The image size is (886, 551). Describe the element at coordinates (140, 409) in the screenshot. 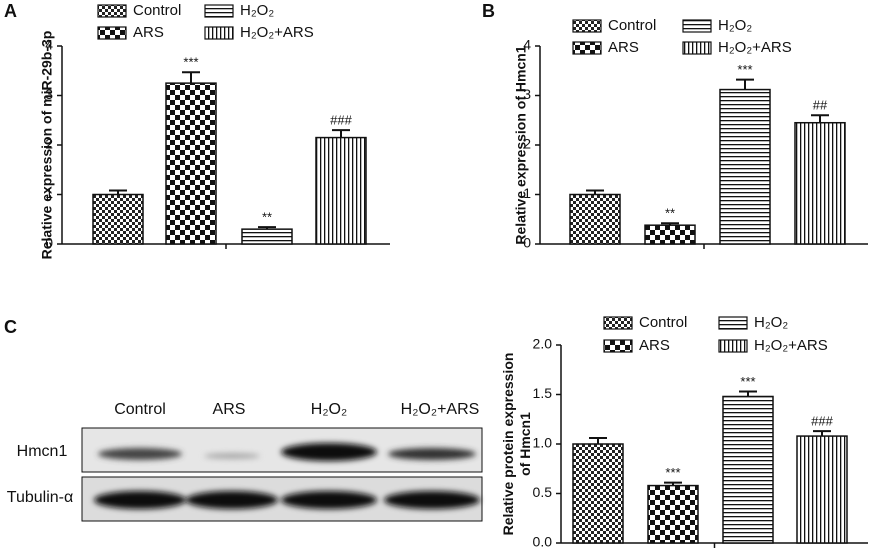

I see `blot-column-label: Control` at that location.